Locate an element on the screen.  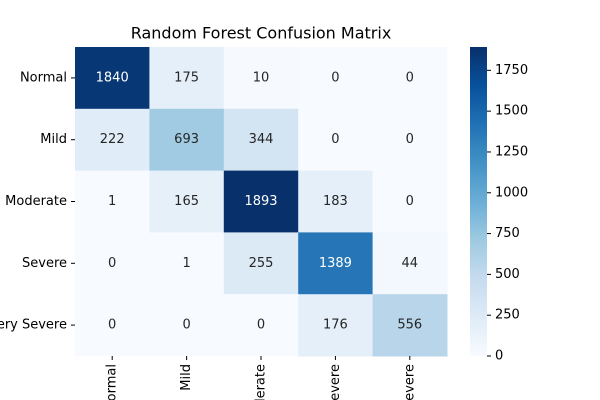
cell-label: 44 is located at coordinates (410, 263).